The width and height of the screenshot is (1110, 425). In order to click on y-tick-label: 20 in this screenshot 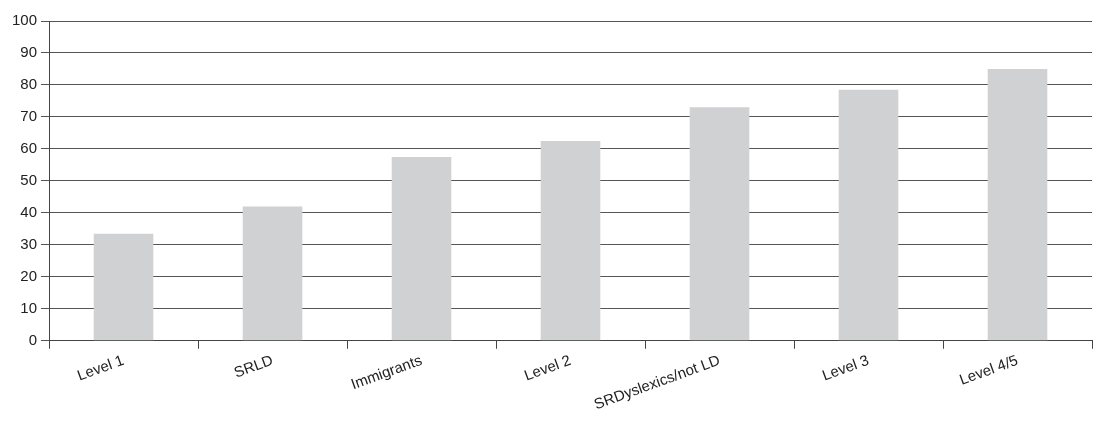, I will do `click(29, 275)`.